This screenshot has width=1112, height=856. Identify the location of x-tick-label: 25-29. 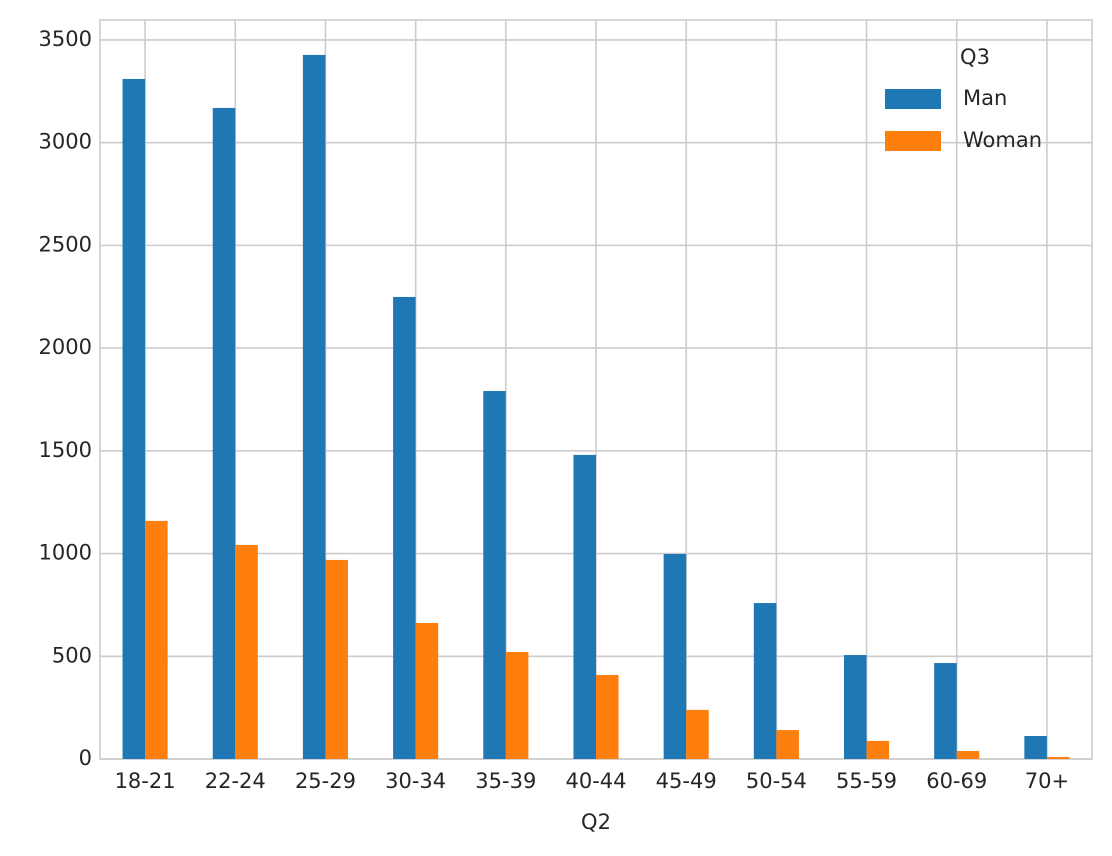
(325, 781).